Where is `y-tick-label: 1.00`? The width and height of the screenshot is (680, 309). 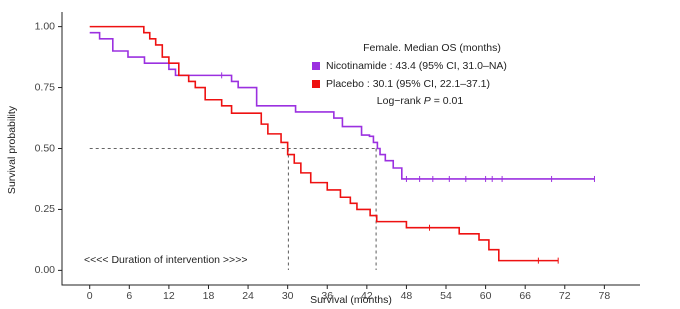
y-tick-label: 1.00 is located at coordinates (45, 26).